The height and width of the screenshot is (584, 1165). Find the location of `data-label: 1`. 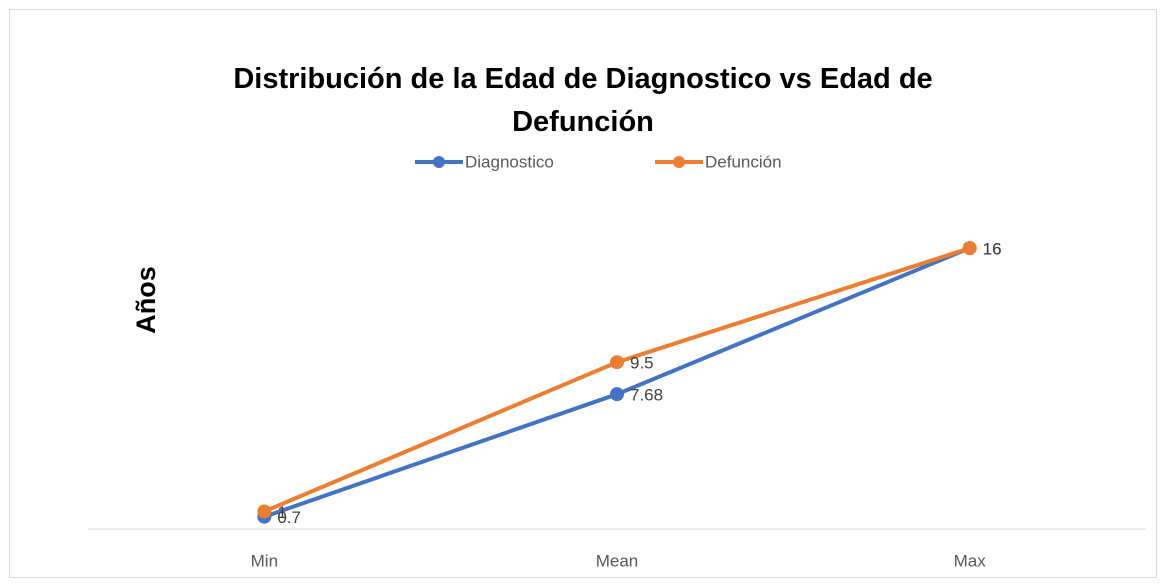

data-label: 1 is located at coordinates (281, 512).